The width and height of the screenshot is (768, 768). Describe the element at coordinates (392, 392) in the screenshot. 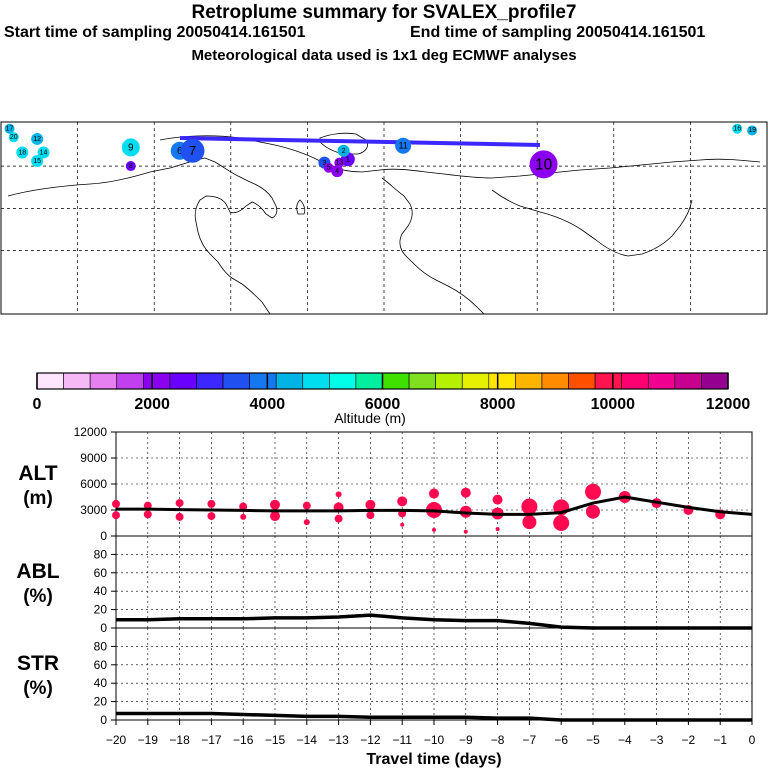

I see `colorbar: 0 2000 4000 6000 8000 10000 12000` at that location.